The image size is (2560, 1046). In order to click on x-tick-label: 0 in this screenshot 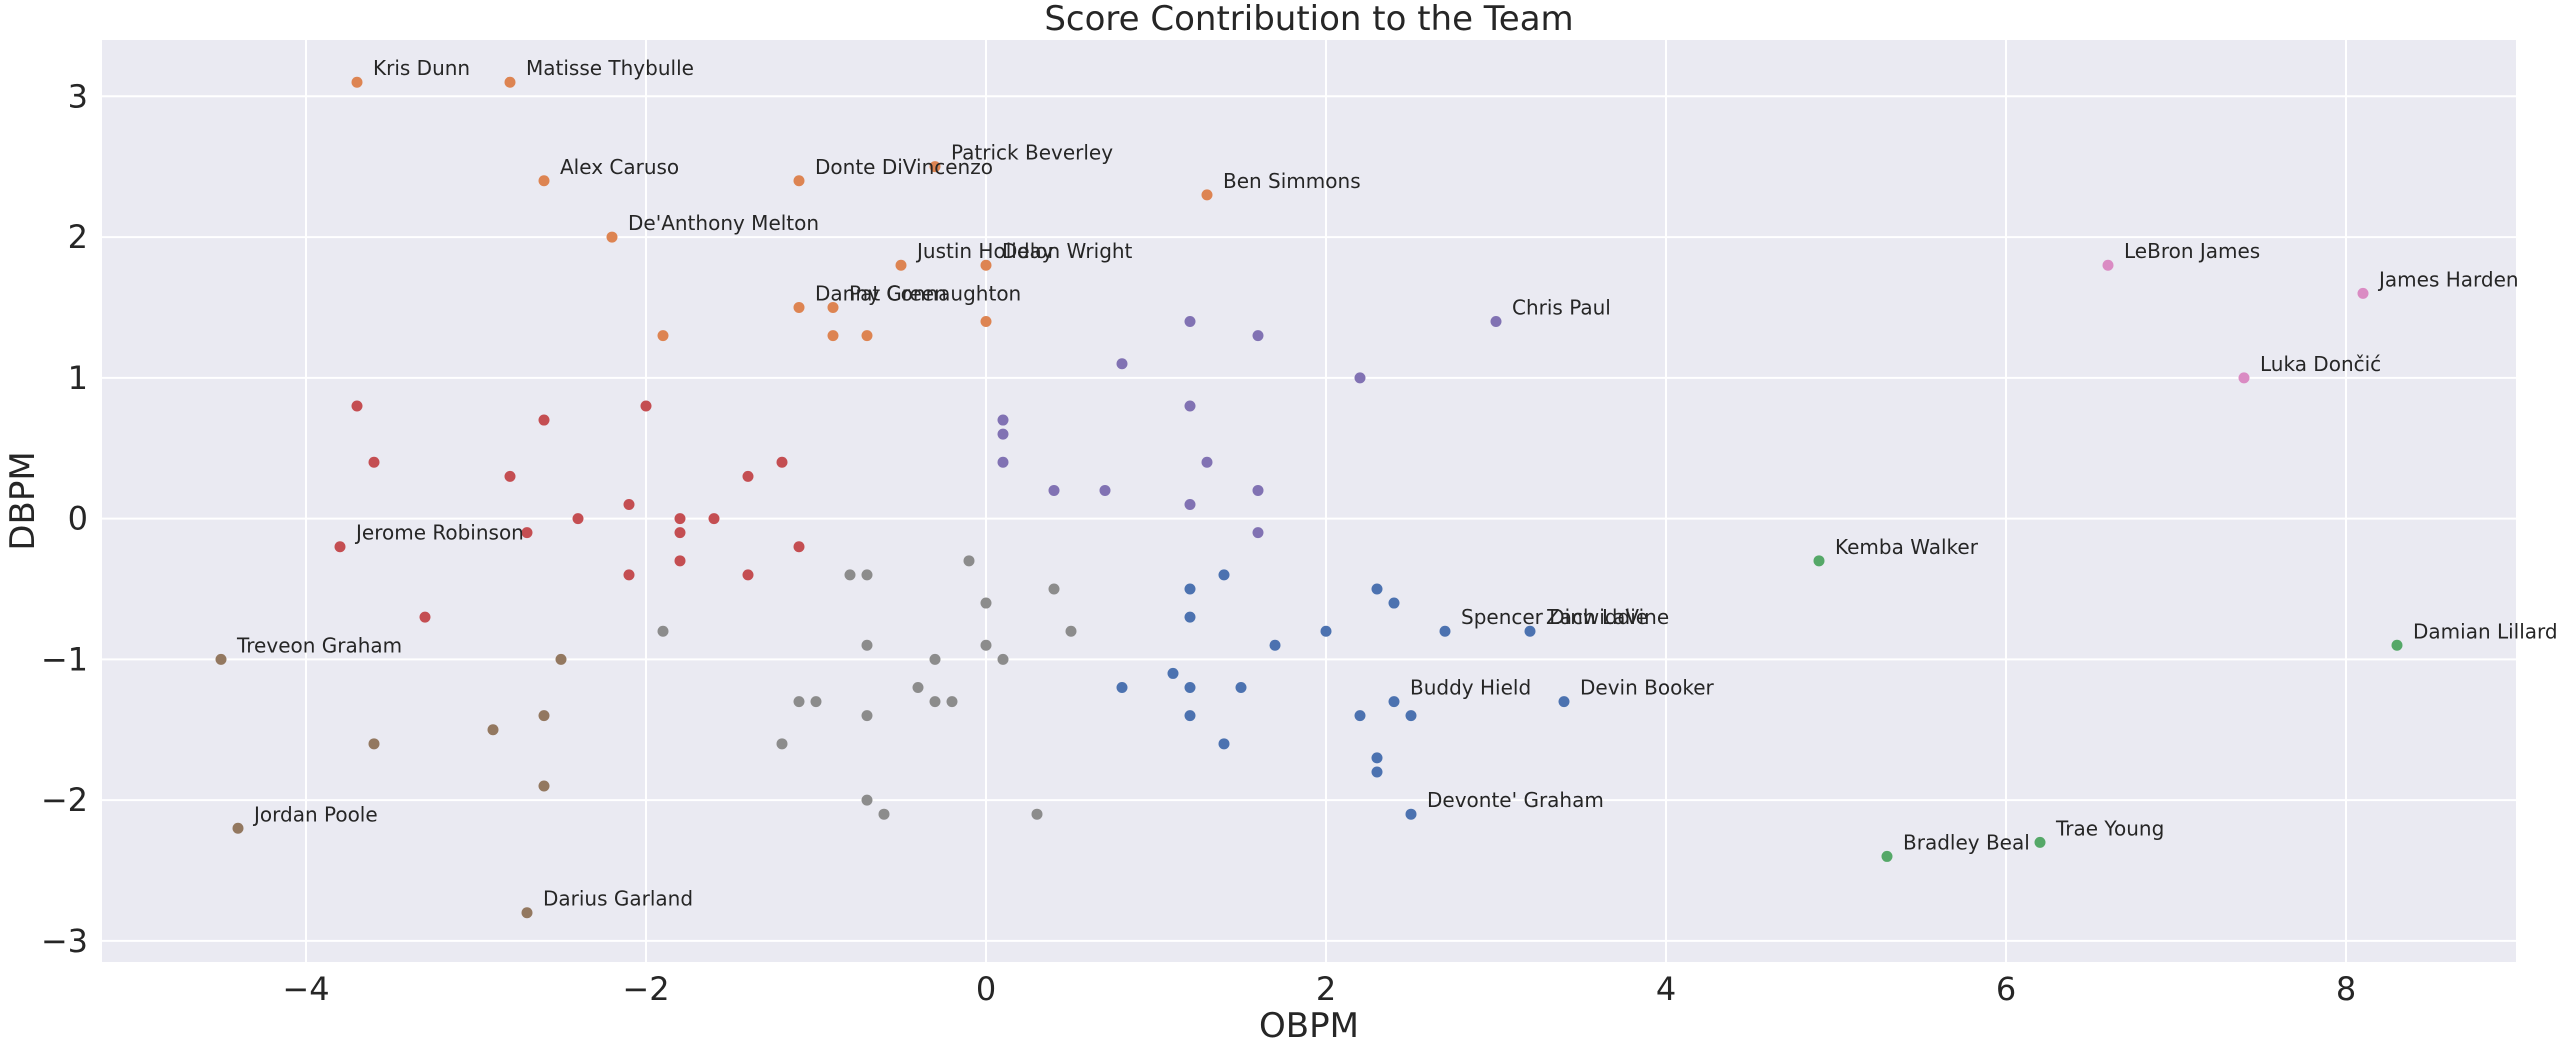, I will do `click(986, 989)`.